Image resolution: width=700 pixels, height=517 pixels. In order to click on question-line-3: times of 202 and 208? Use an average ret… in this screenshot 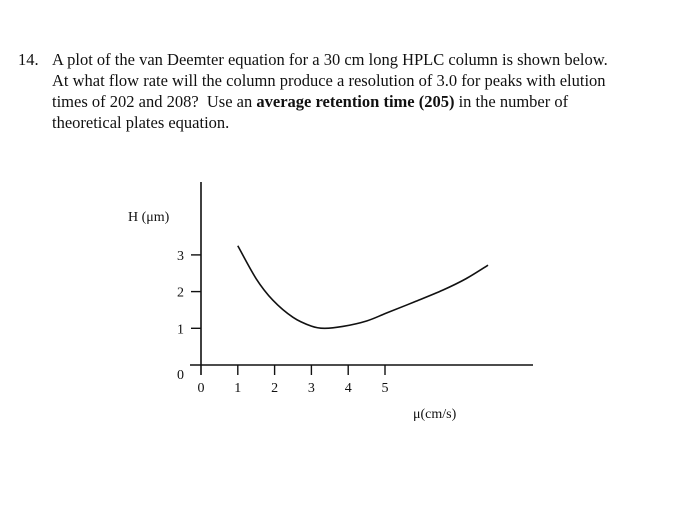, I will do `click(310, 102)`.